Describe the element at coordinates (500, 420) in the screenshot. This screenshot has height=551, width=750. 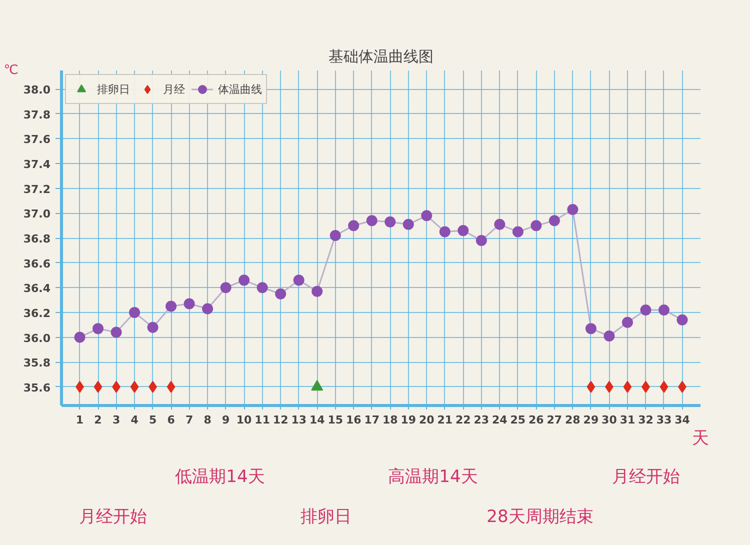
I see `x-tick-label: 24` at that location.